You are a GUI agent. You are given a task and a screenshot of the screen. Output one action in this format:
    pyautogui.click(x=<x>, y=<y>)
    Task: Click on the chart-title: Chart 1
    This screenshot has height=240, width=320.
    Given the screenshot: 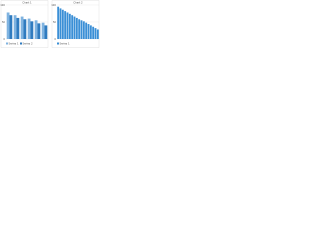 What is the action you would take?
    pyautogui.click(x=27, y=3)
    